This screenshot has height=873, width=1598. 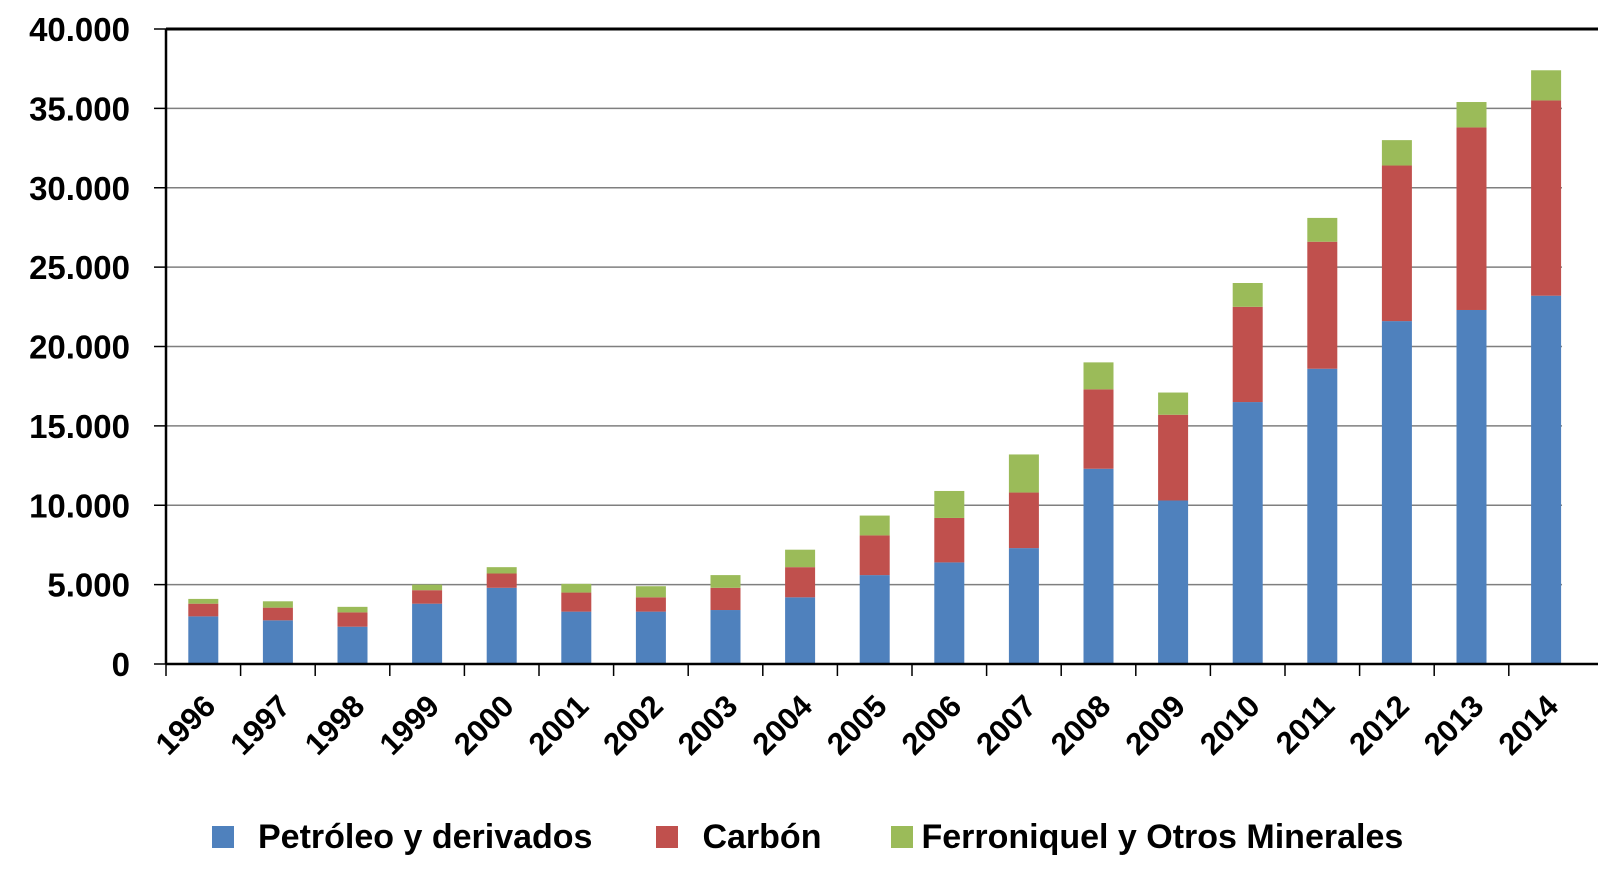 What do you see at coordinates (1162, 836) in the screenshot?
I see `legend-label-ferroniquel: Ferroniquel y Otros Minerales` at bounding box center [1162, 836].